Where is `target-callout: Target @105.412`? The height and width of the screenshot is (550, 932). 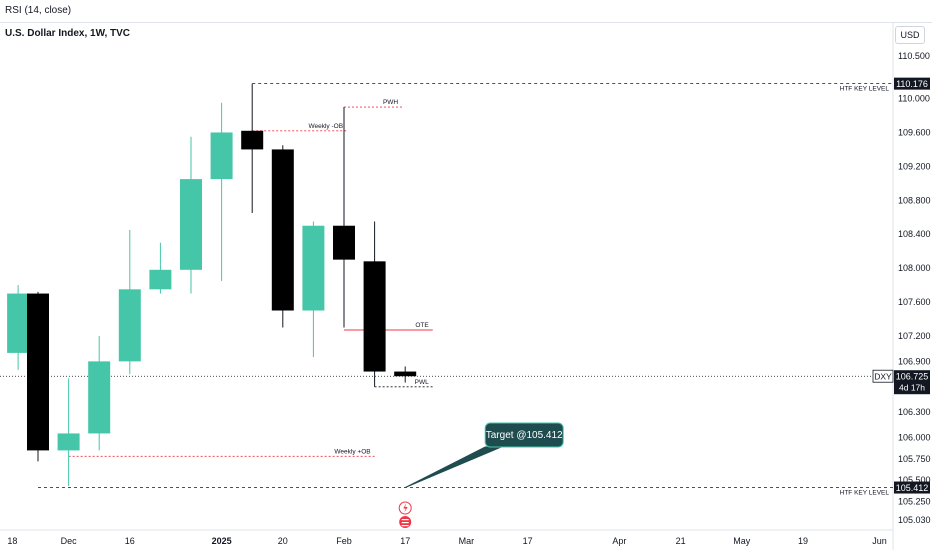
target-callout: Target @105.412 is located at coordinates (484, 455).